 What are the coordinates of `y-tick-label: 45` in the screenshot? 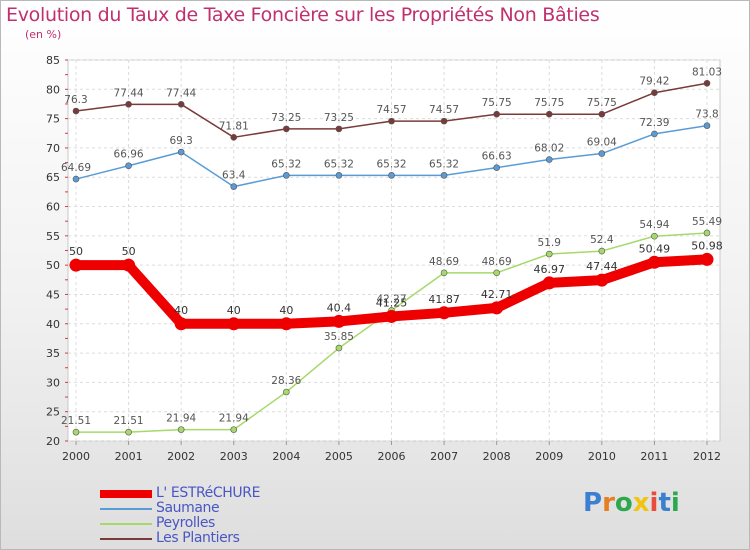 It's located at (53, 294).